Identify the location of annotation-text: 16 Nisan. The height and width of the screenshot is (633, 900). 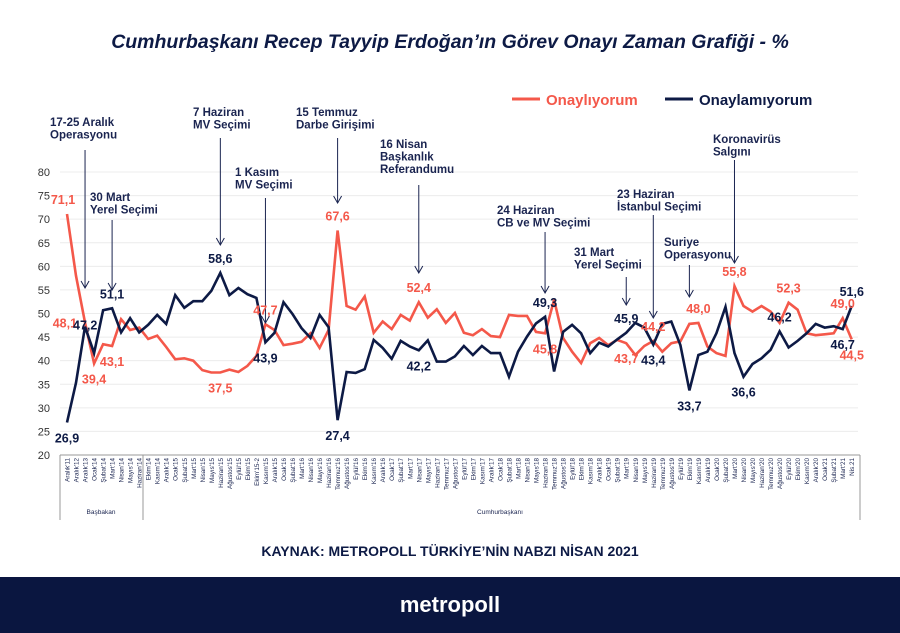
(403, 145).